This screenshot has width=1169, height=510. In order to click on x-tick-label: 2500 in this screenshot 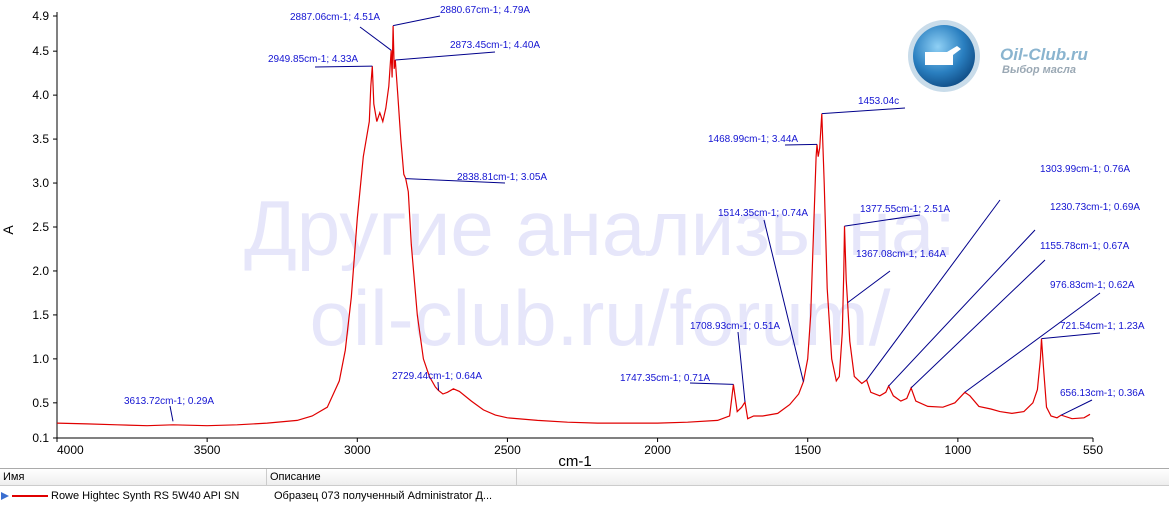, I will do `click(507, 450)`.